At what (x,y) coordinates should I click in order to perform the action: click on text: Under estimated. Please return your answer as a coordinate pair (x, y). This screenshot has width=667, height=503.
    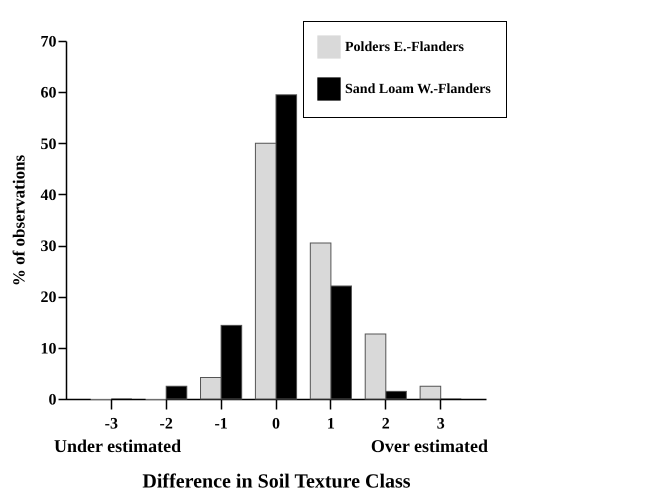
    Looking at the image, I should click on (118, 446).